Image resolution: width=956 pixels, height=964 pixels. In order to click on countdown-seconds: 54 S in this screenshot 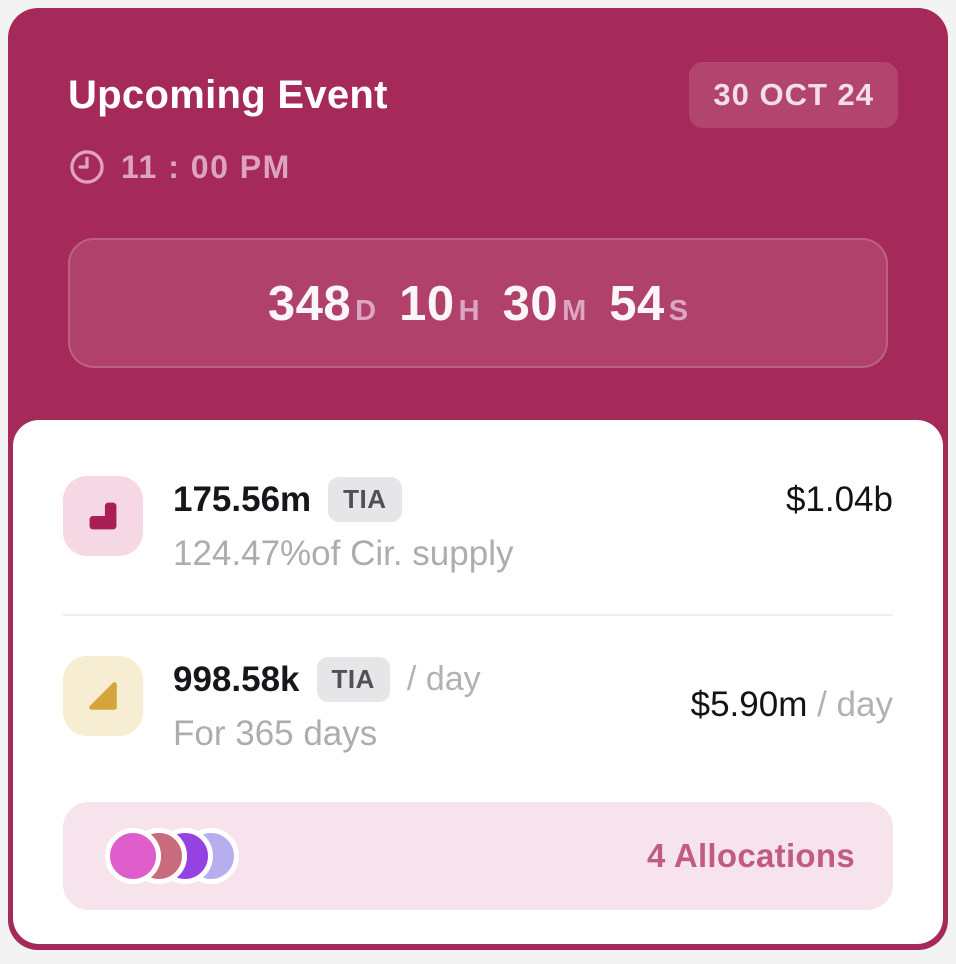, I will do `click(648, 304)`.